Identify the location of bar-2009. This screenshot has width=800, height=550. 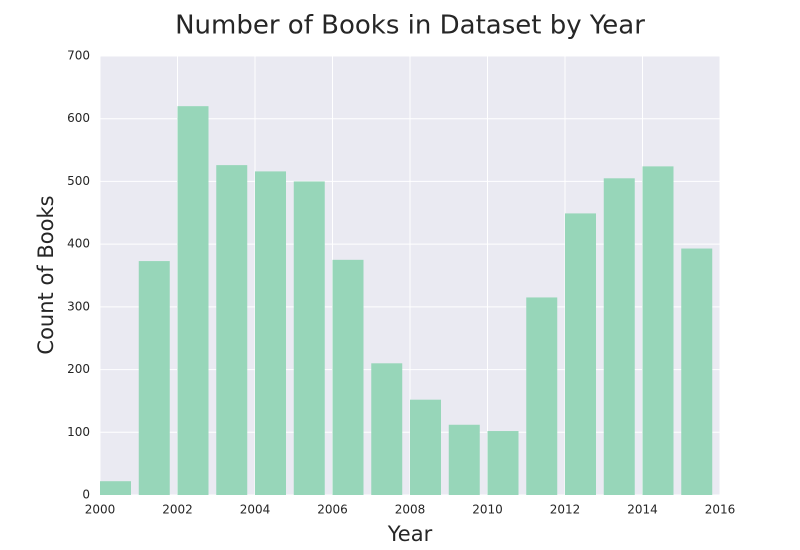
(464, 459).